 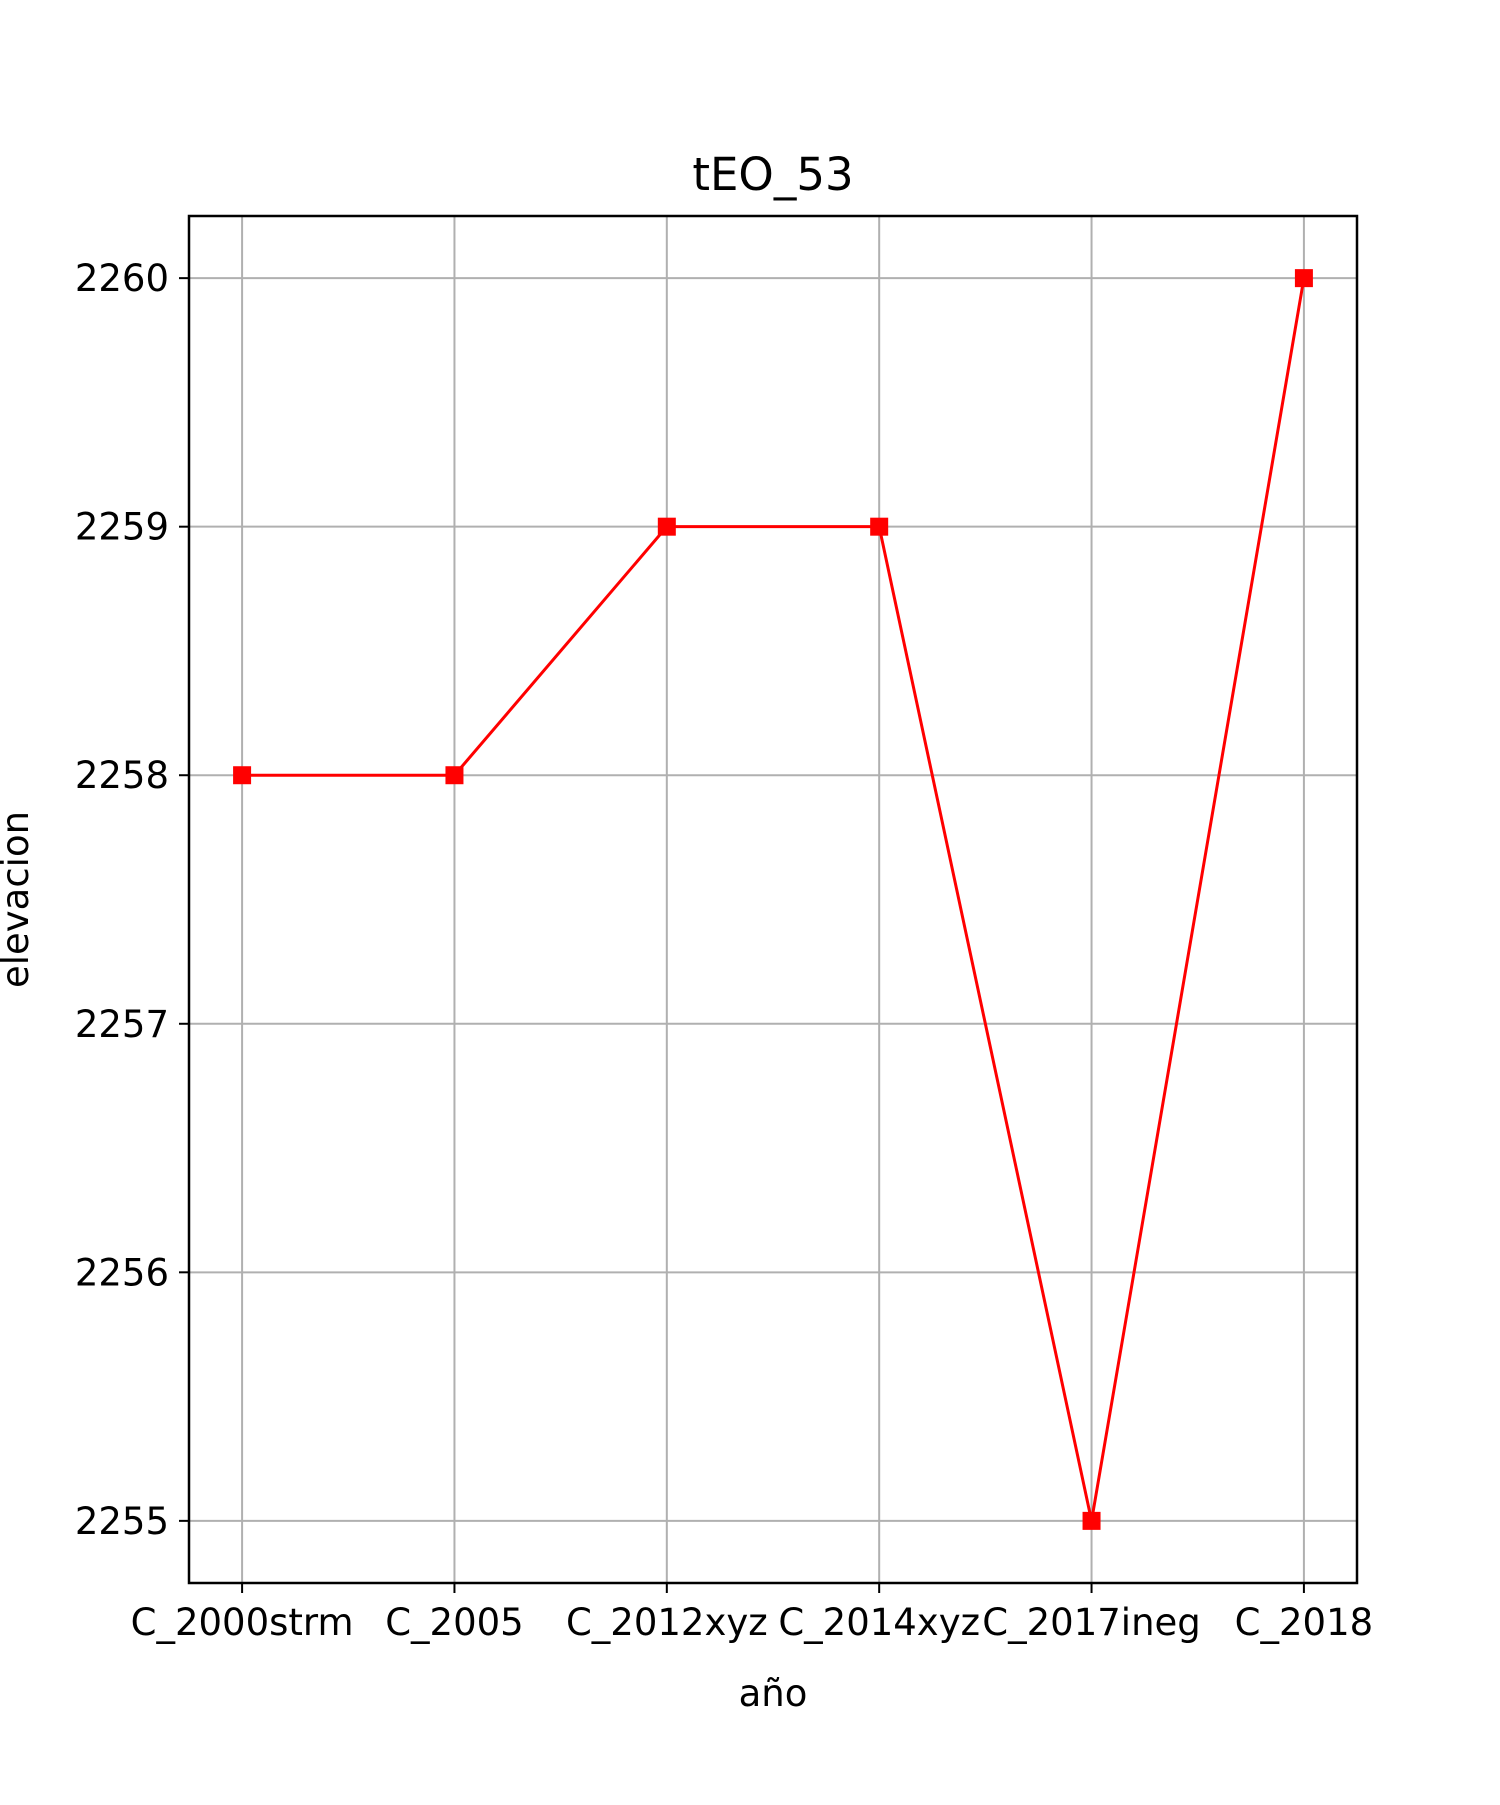 I want to click on x-tick-label: C_2017ineg, so click(x=1091, y=1622).